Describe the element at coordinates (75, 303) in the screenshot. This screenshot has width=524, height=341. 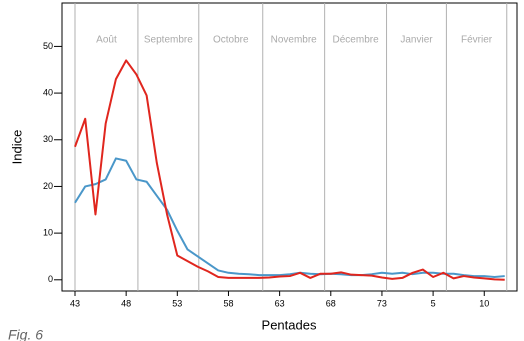
I see `x-tick-label: 43` at that location.